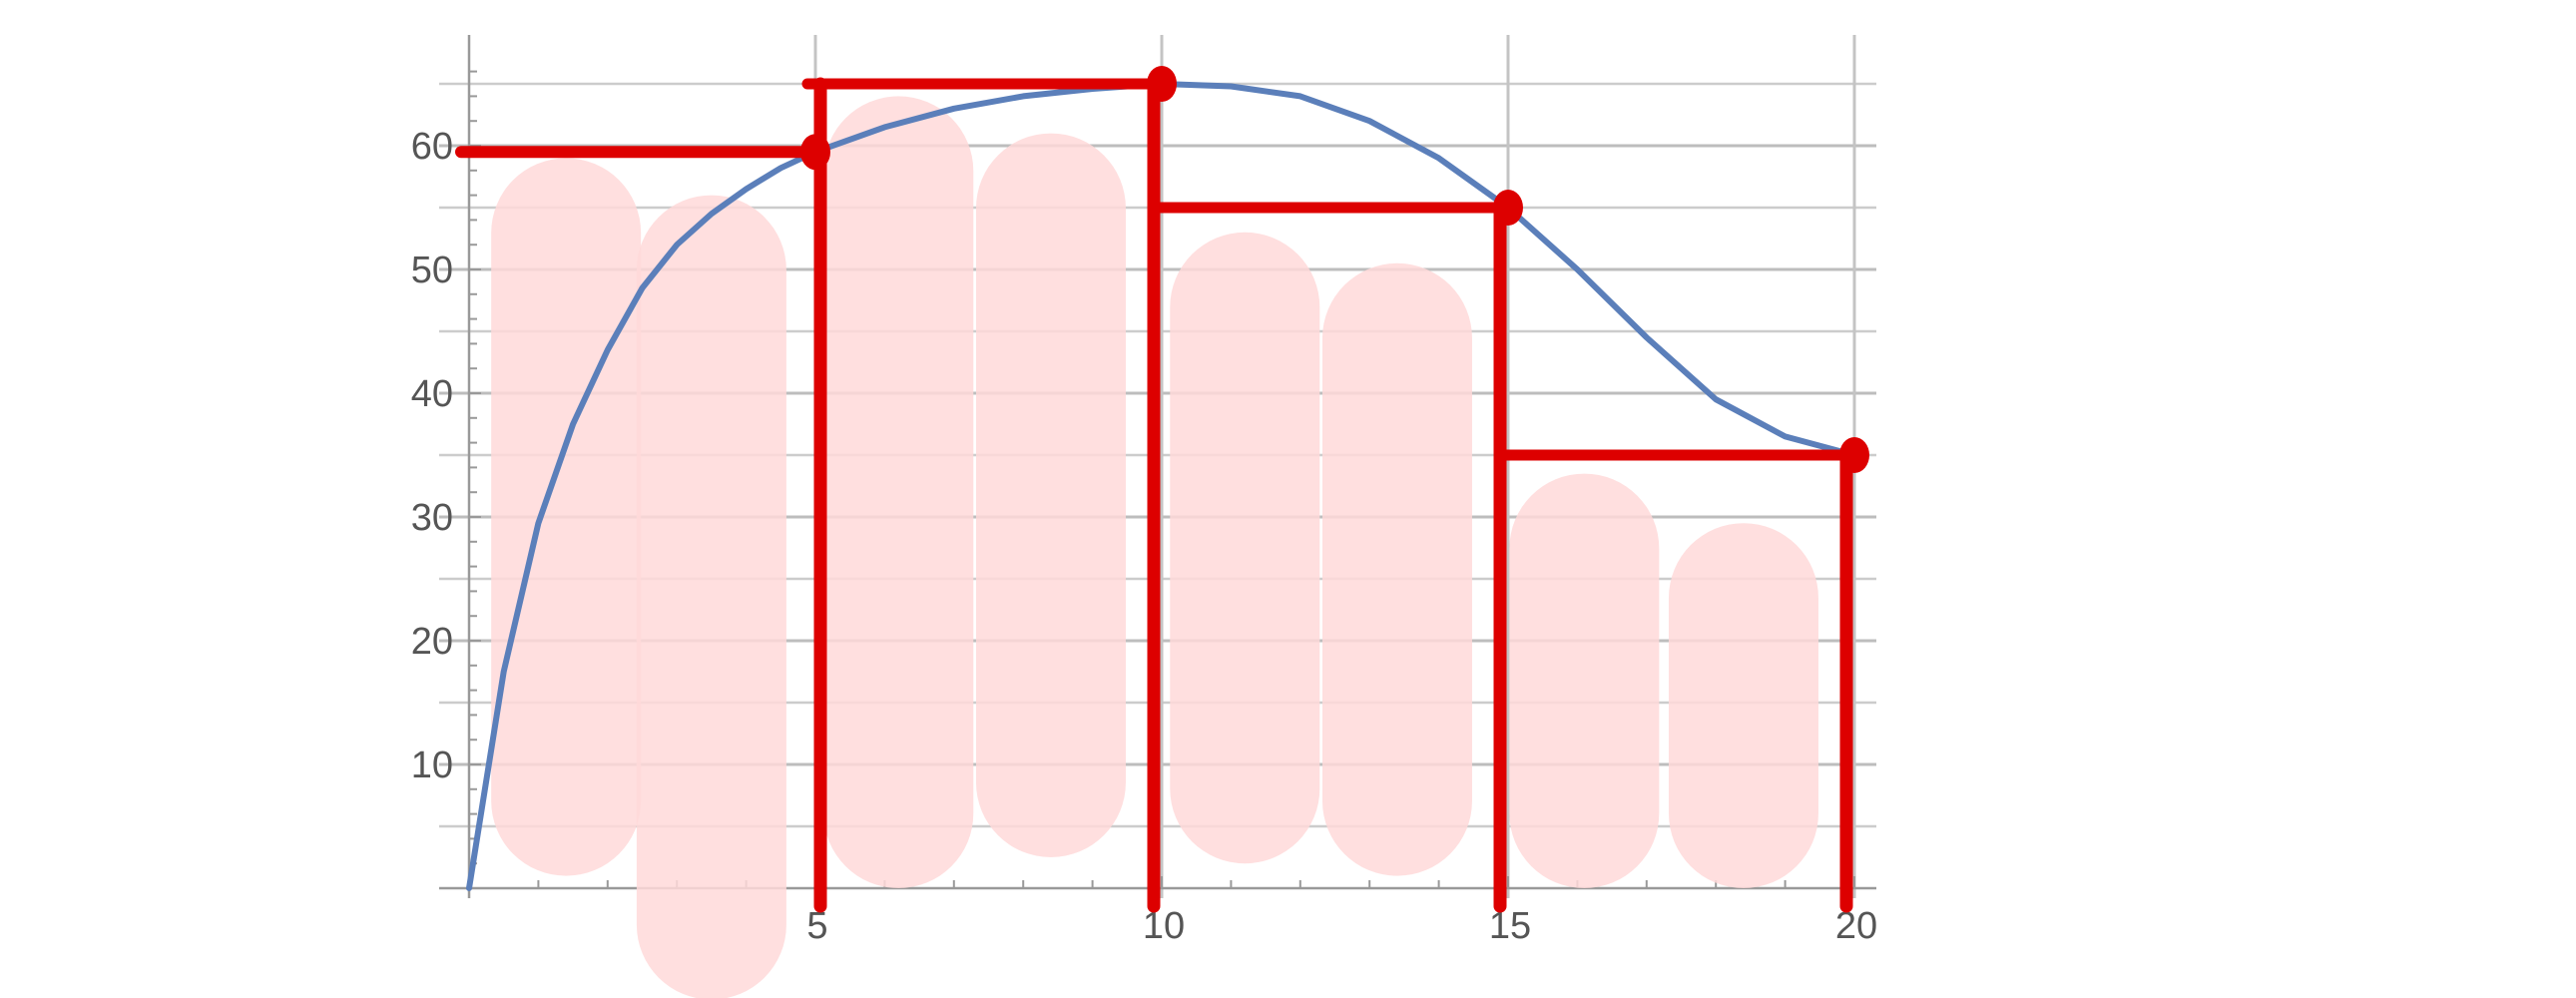  Describe the element at coordinates (1856, 926) in the screenshot. I see `x-tick-label: 20` at that location.